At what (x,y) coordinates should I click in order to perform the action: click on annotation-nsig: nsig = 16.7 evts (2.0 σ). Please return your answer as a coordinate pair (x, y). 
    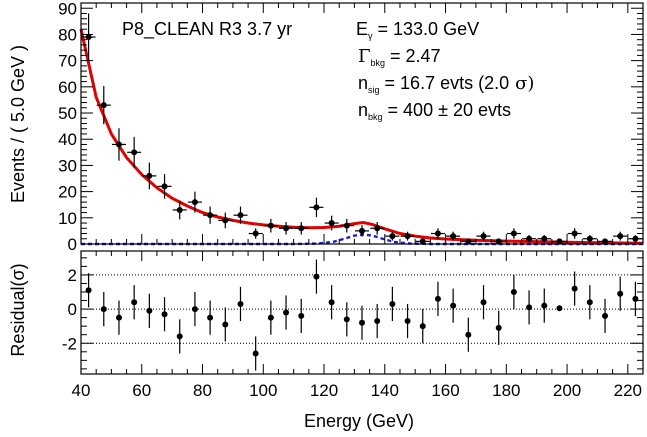
    Looking at the image, I should click on (446, 84).